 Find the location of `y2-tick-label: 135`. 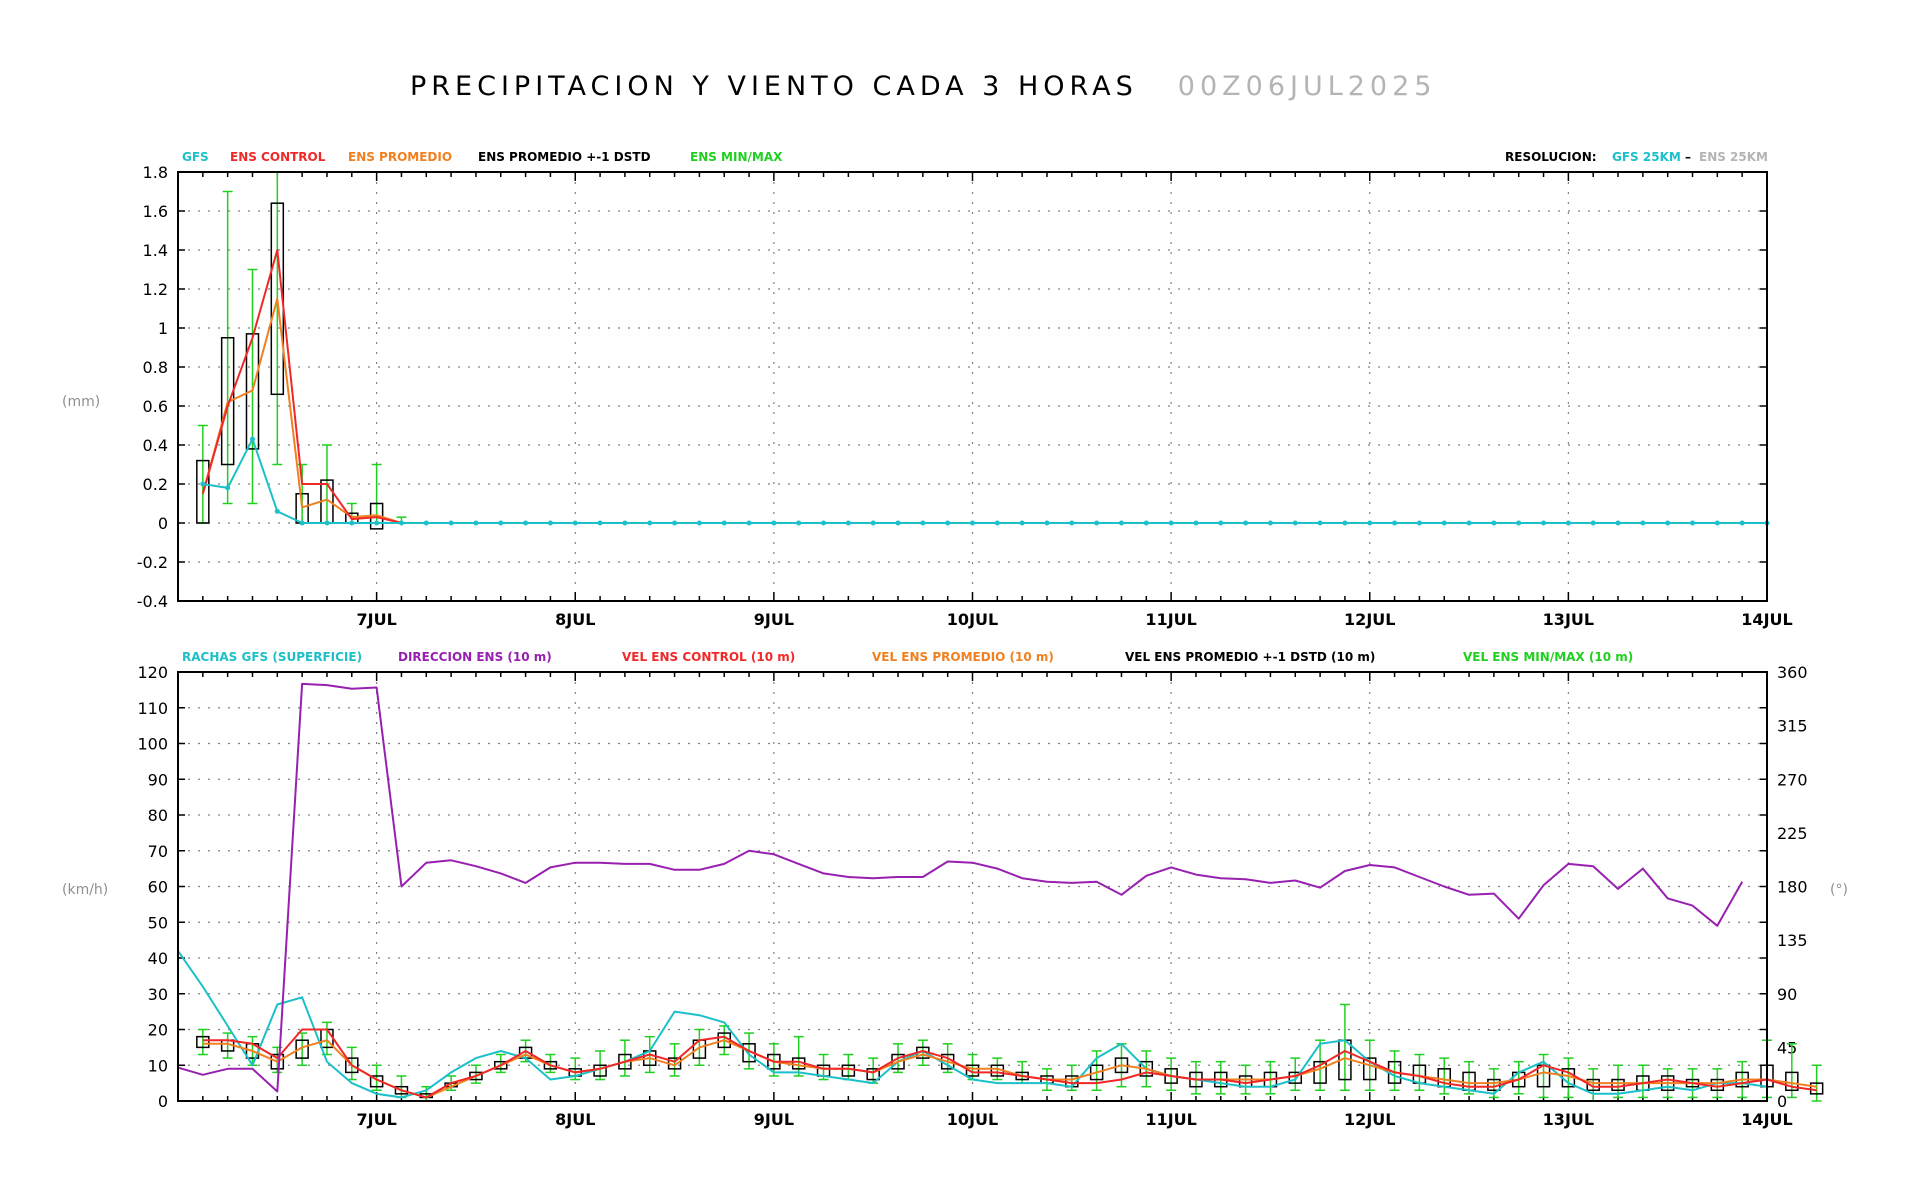

y2-tick-label: 135 is located at coordinates (1792, 940).